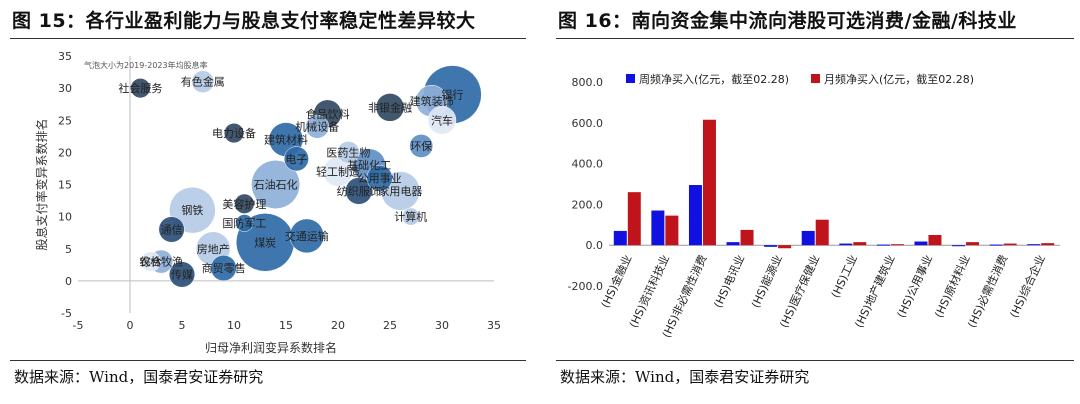 This screenshot has height=404, width=1080. What do you see at coordinates (151, 262) in the screenshot?
I see `bubble-label: 综合` at bounding box center [151, 262].